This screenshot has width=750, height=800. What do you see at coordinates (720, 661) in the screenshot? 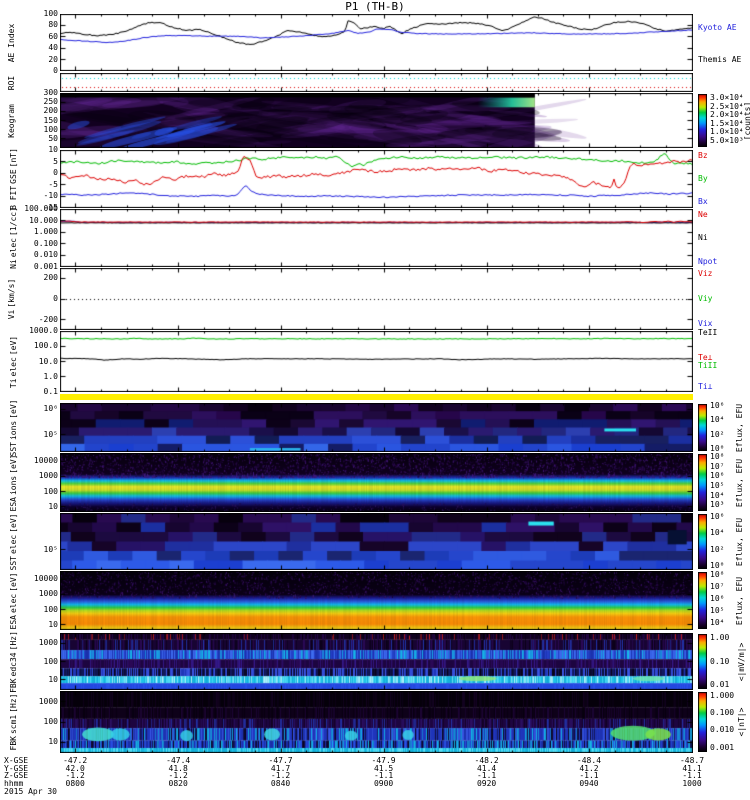
I see `cbtick-fbk_e: 0.10` at bounding box center [720, 661].